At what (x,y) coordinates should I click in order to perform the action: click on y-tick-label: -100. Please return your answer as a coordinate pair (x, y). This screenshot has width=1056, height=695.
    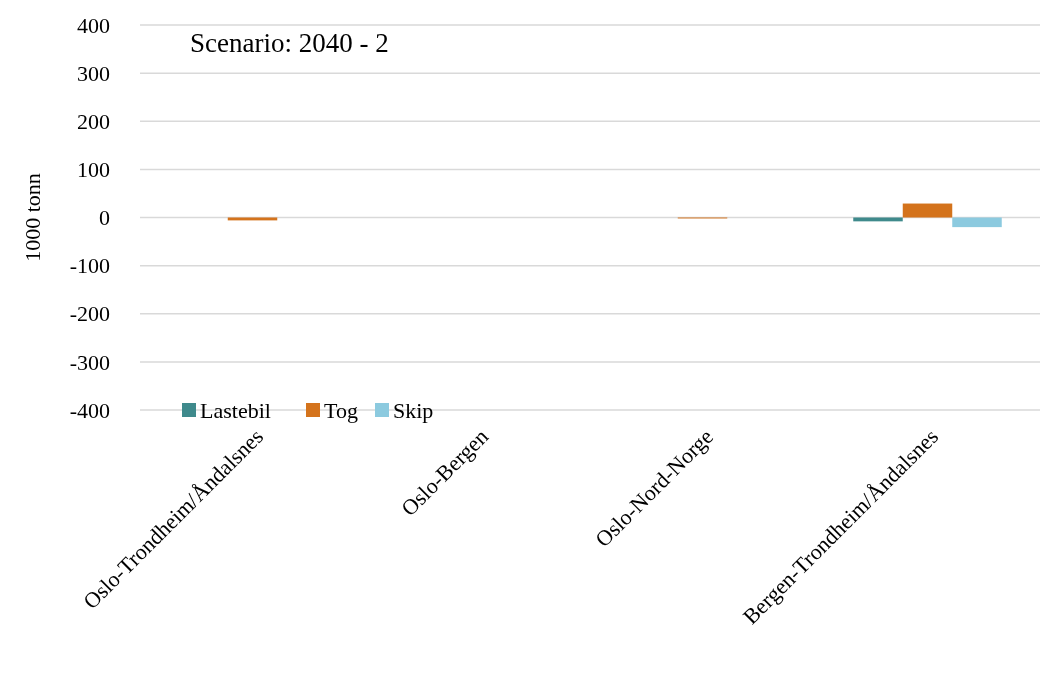
    Looking at the image, I should click on (89, 266).